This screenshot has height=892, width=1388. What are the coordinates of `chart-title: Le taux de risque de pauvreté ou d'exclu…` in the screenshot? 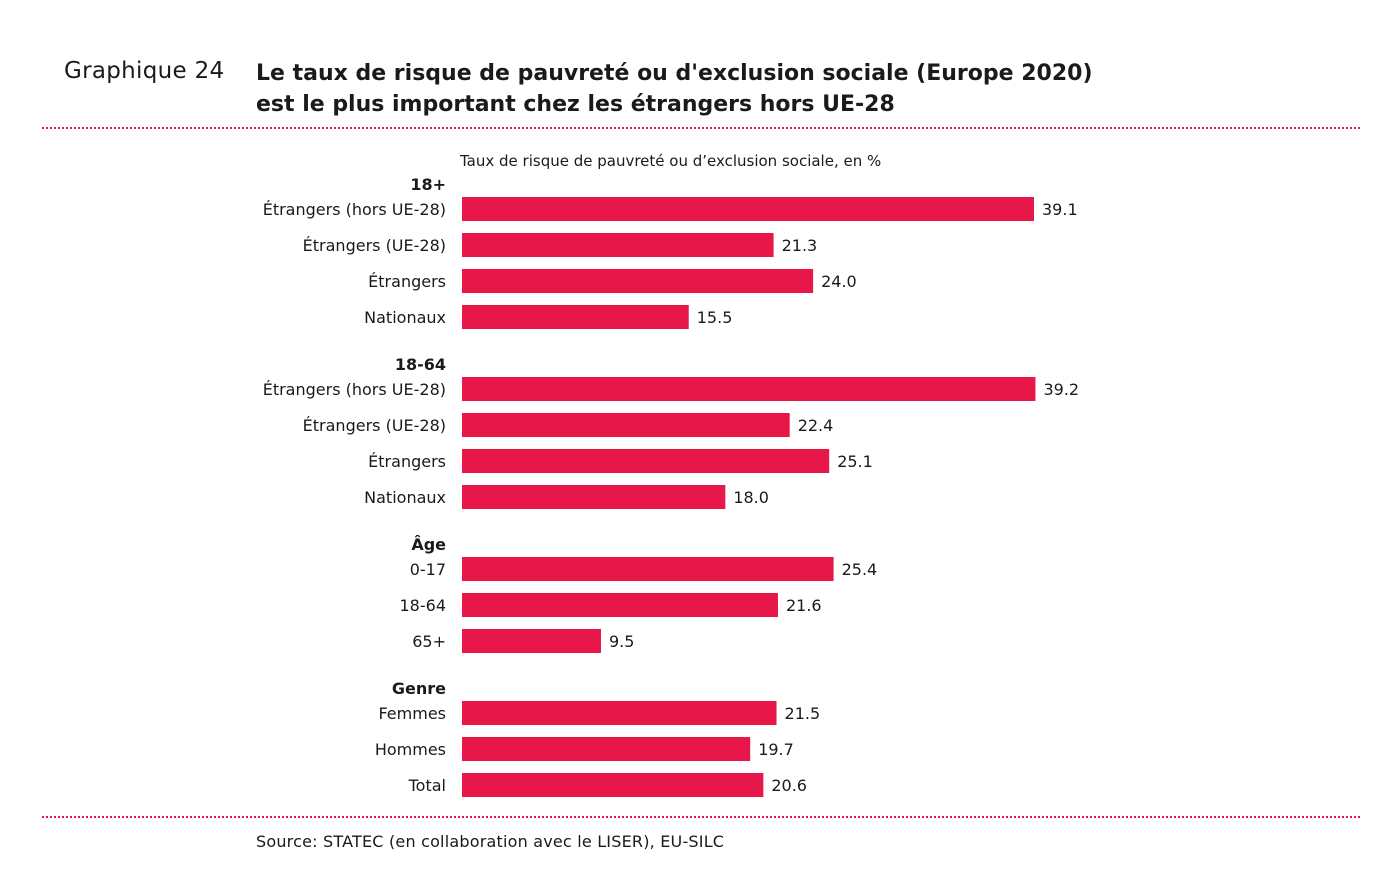 It's located at (674, 89).